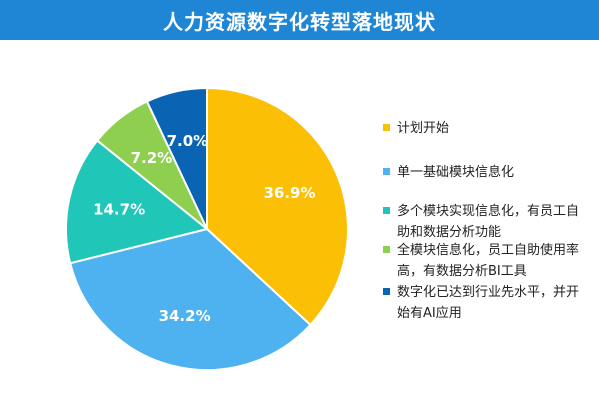  I want to click on legend-item-5: 数字化已达到行业先水平，并开始有AI应用, so click(488, 303).